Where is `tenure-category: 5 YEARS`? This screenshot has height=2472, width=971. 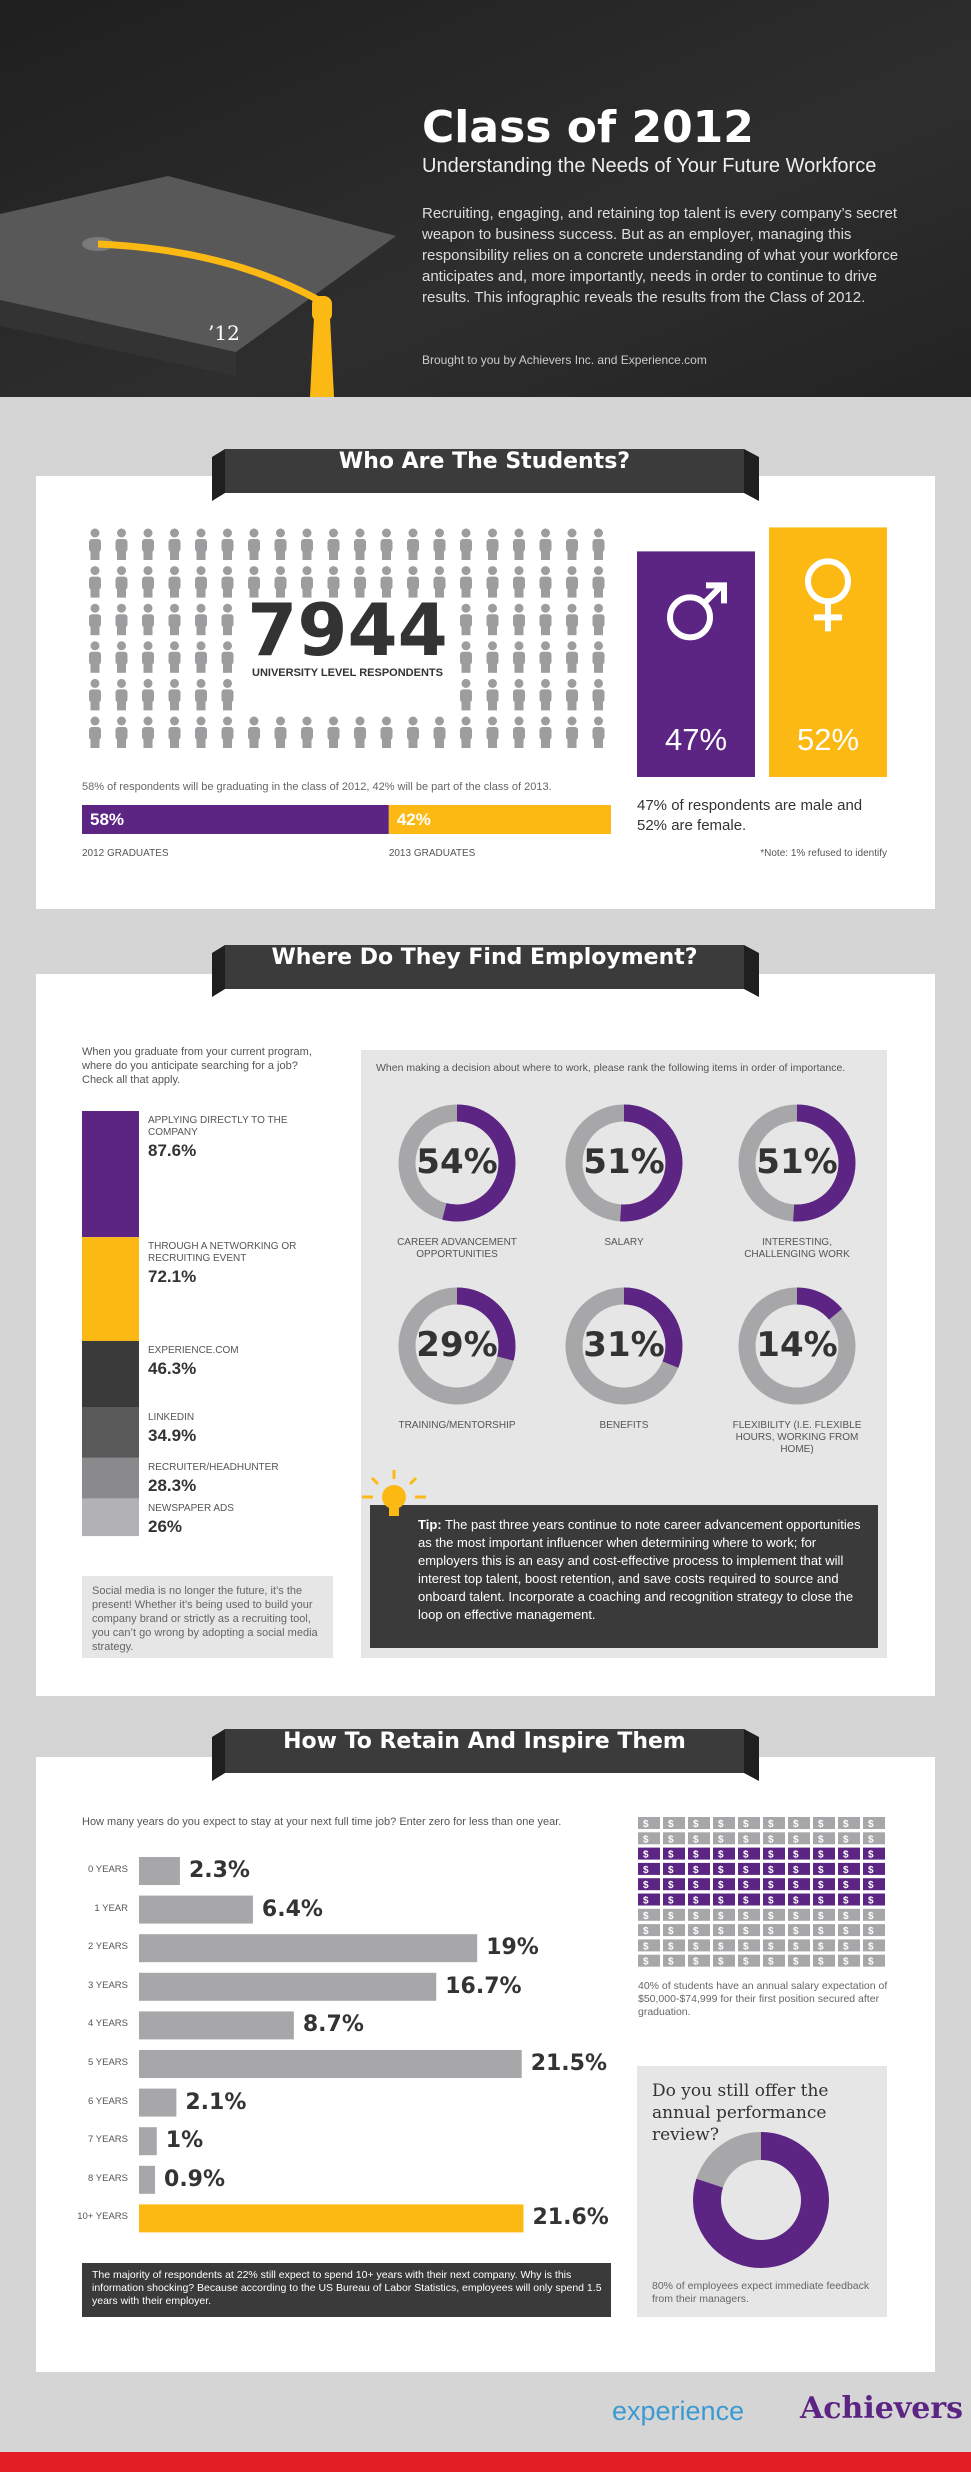 tenure-category: 5 YEARS is located at coordinates (108, 2062).